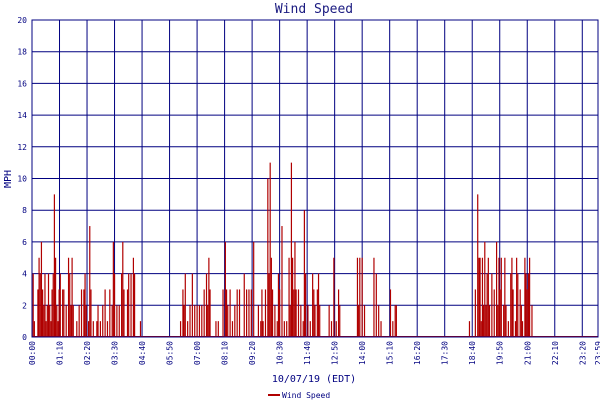  What do you see at coordinates (500, 353) in the screenshot?
I see `x-tick-label: 19:50` at bounding box center [500, 353].